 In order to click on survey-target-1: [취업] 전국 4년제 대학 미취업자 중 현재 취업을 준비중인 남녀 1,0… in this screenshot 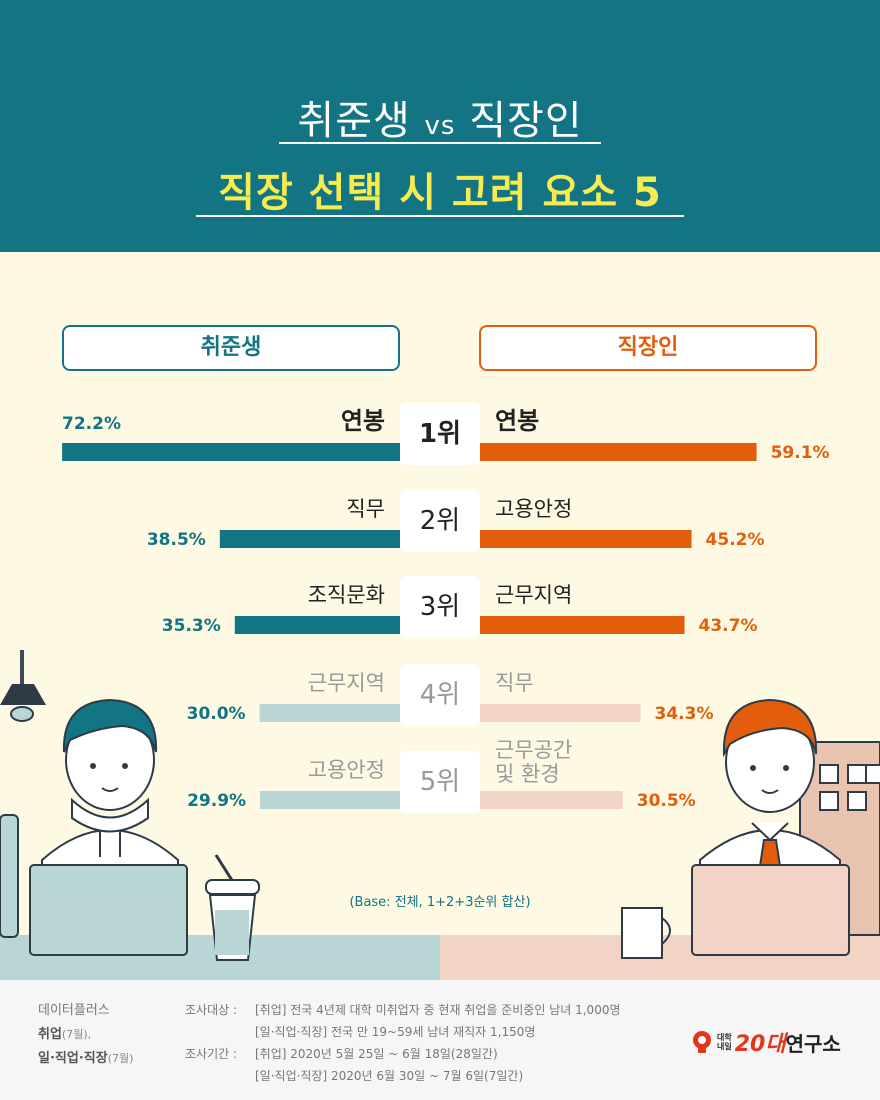, I will do `click(438, 1010)`.